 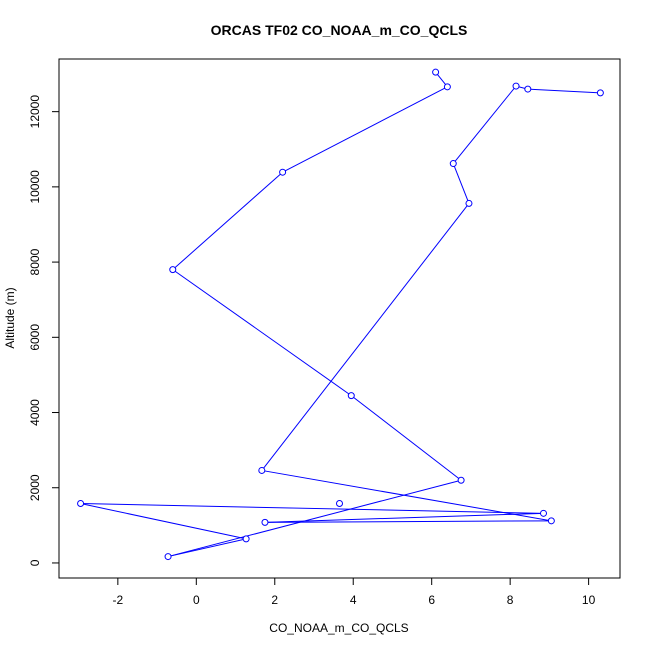 I want to click on x-axis: -2 0 2 4 6 8 10, so click(x=354, y=592).